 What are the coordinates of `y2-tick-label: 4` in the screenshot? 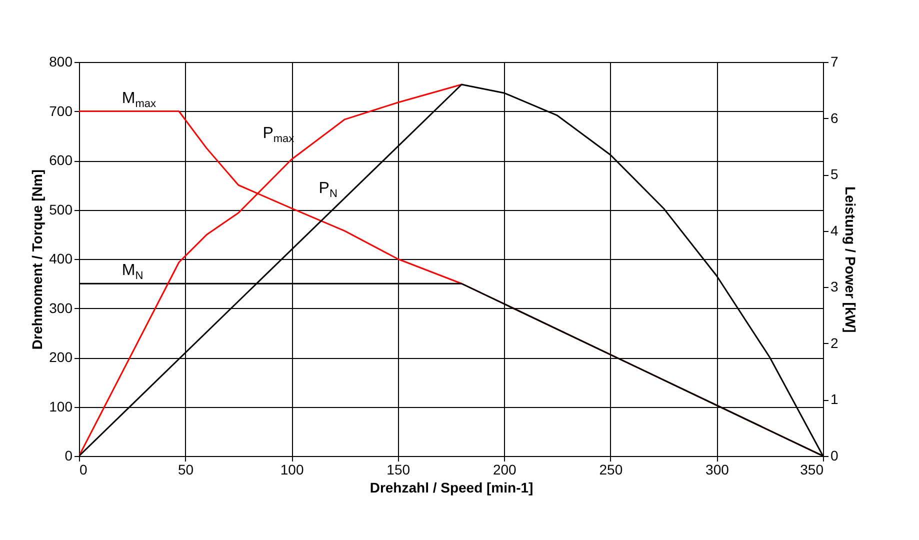 It's located at (834, 230).